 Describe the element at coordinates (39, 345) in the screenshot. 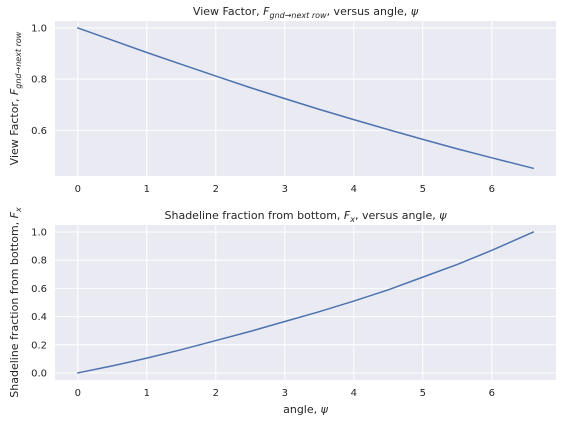

I see `y-tick-label: 0.2` at that location.